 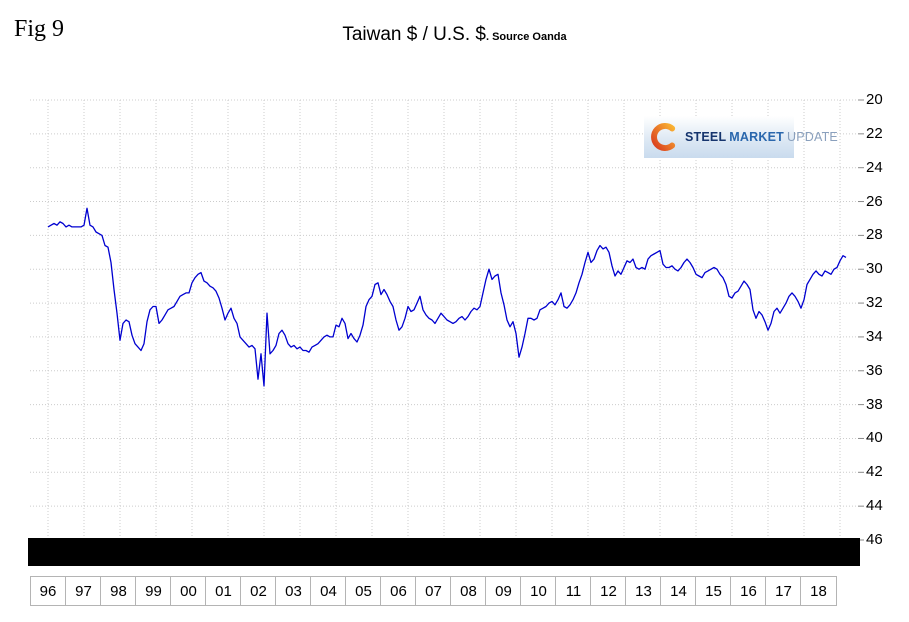 What do you see at coordinates (874, 133) in the screenshot?
I see `y-axis-label: 22` at bounding box center [874, 133].